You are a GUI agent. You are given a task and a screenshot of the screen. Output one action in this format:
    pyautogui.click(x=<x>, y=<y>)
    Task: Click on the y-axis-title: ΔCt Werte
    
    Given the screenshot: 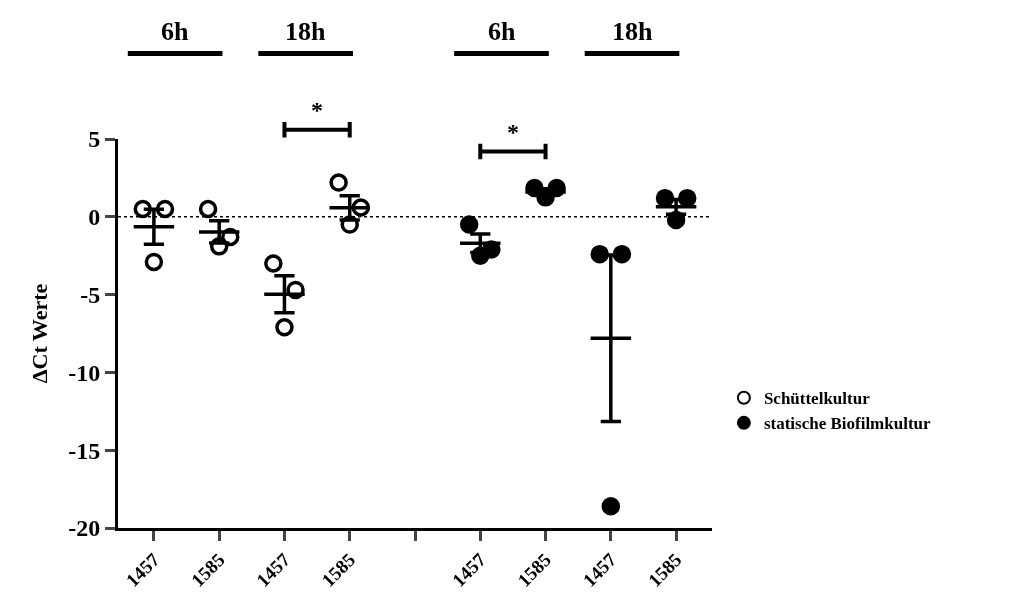 What is the action you would take?
    pyautogui.click(x=39, y=333)
    